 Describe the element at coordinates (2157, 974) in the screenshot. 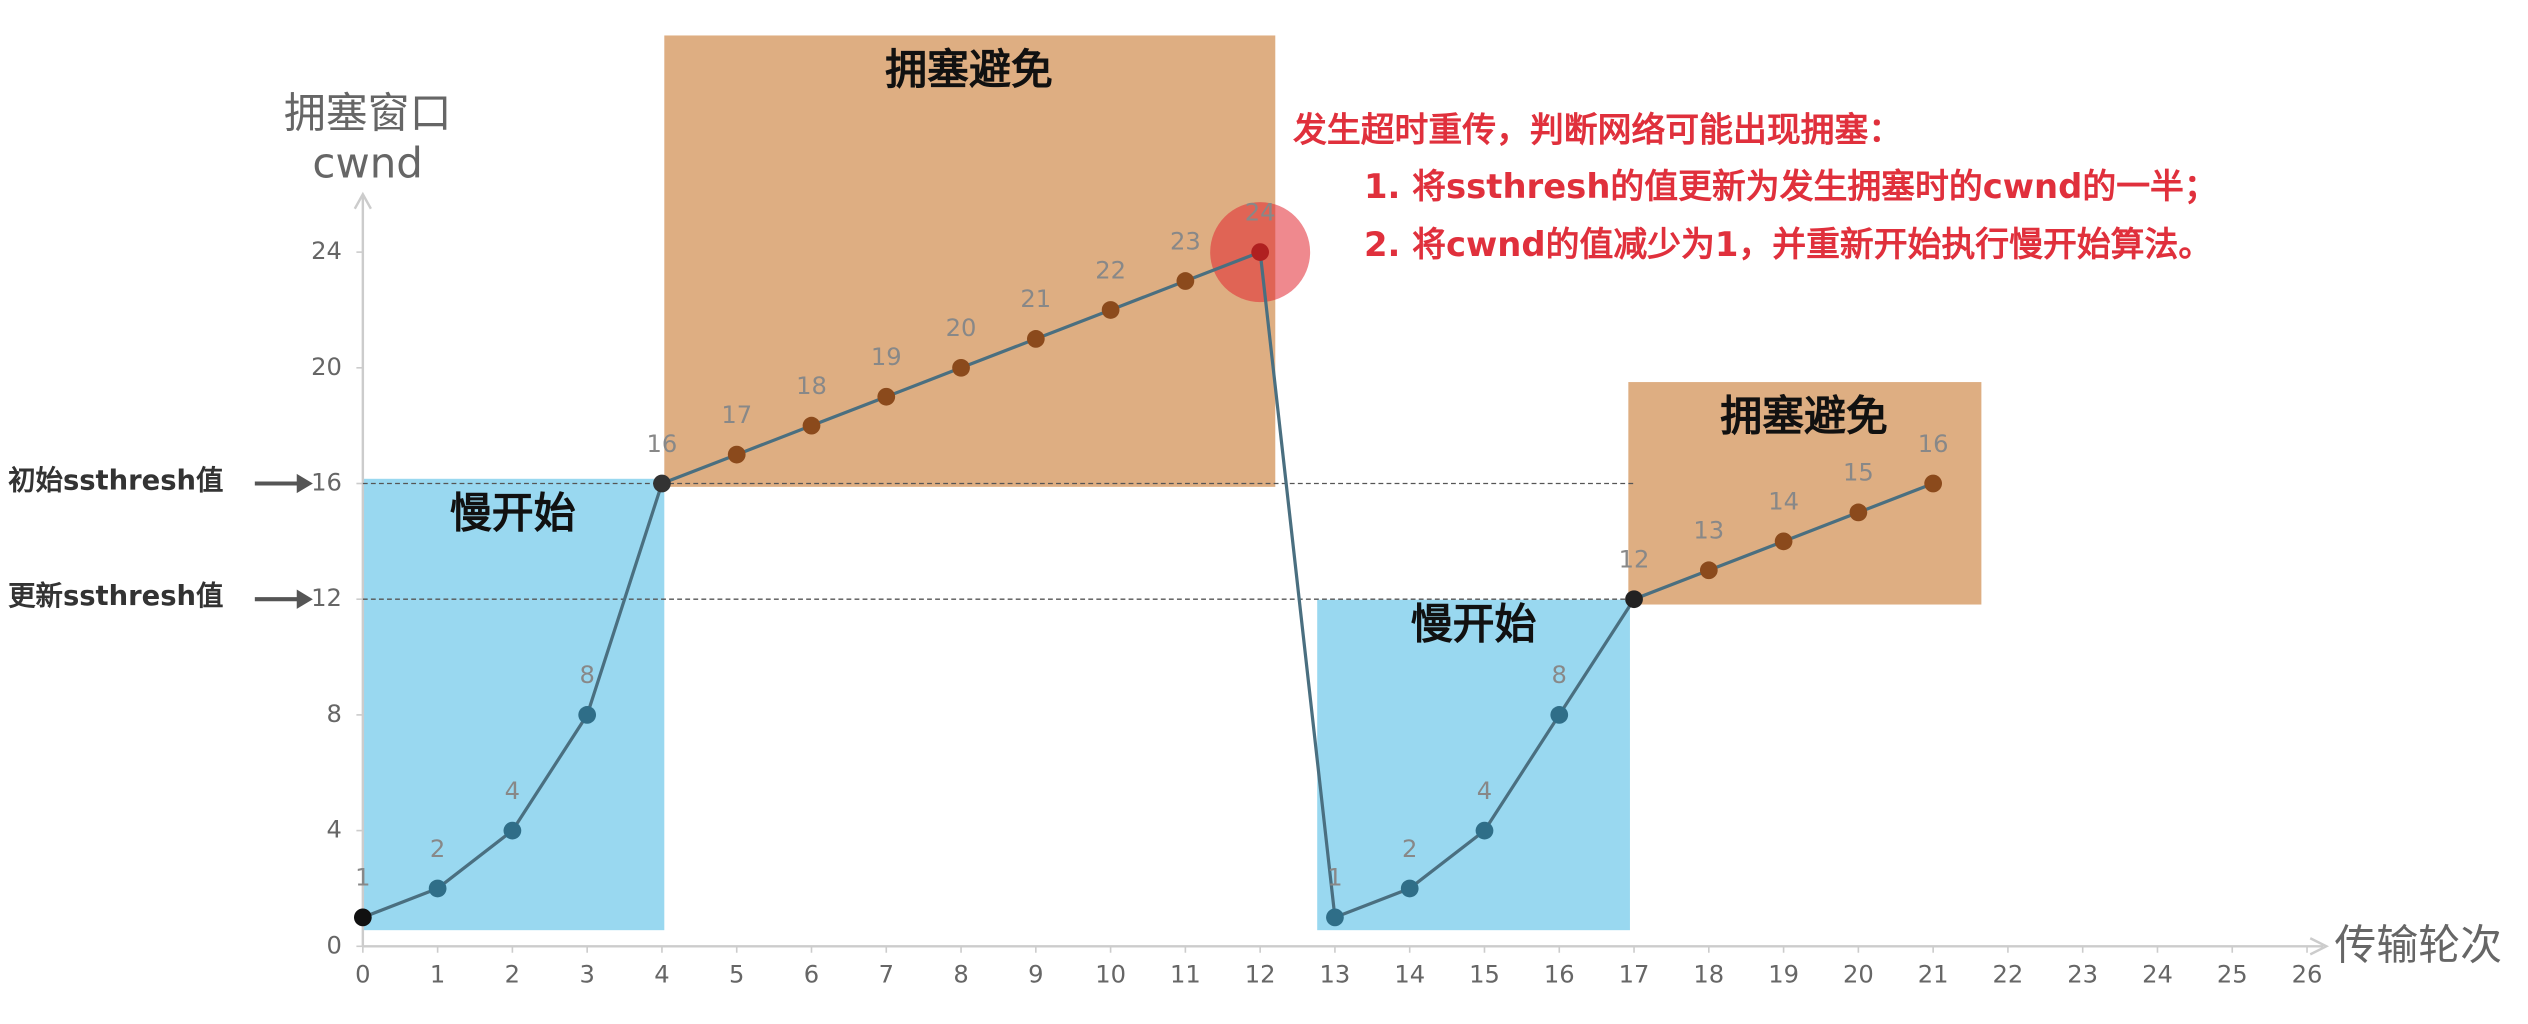

I see `x-tick-label: 24` at that location.